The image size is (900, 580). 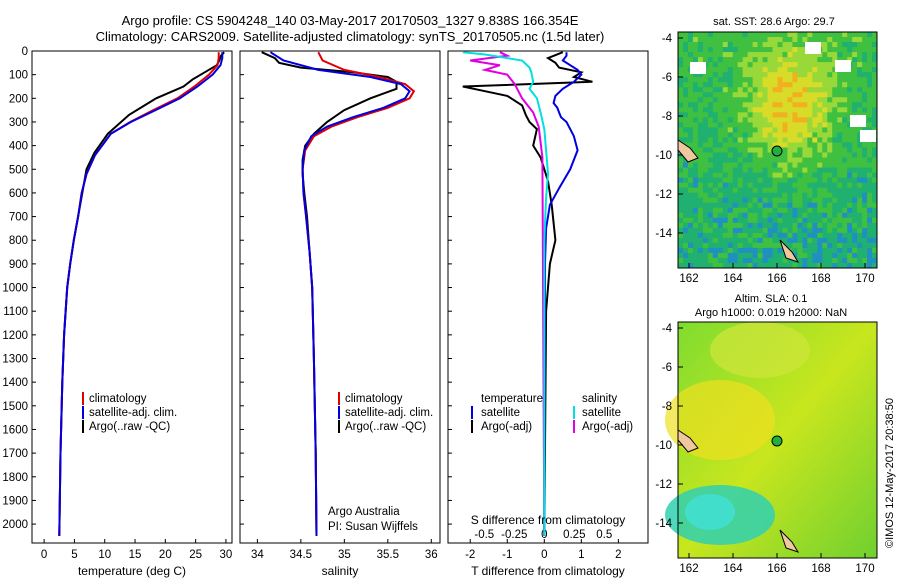 What do you see at coordinates (563, 294) in the screenshot?
I see `series-line-temperature-satellite` at bounding box center [563, 294].